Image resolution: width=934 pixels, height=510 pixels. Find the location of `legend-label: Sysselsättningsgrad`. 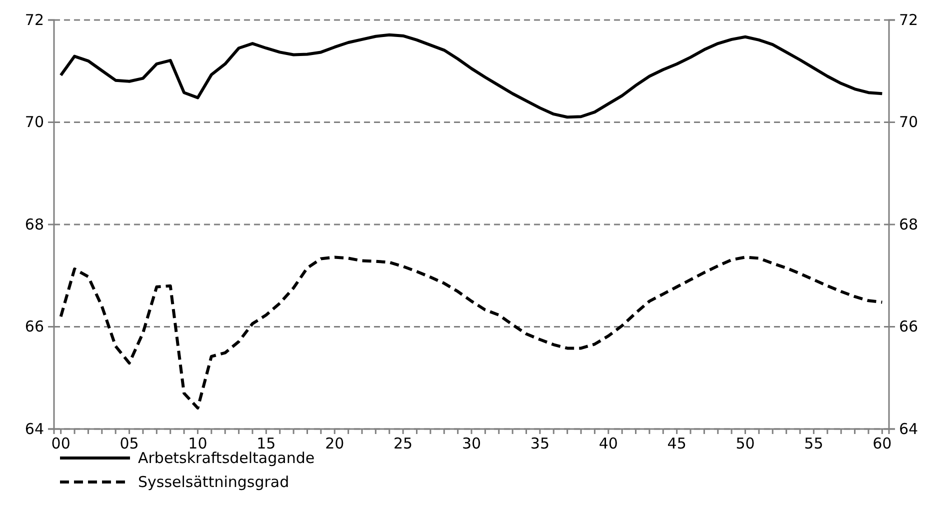

legend-label: Sysselsättningsgrad is located at coordinates (214, 482).